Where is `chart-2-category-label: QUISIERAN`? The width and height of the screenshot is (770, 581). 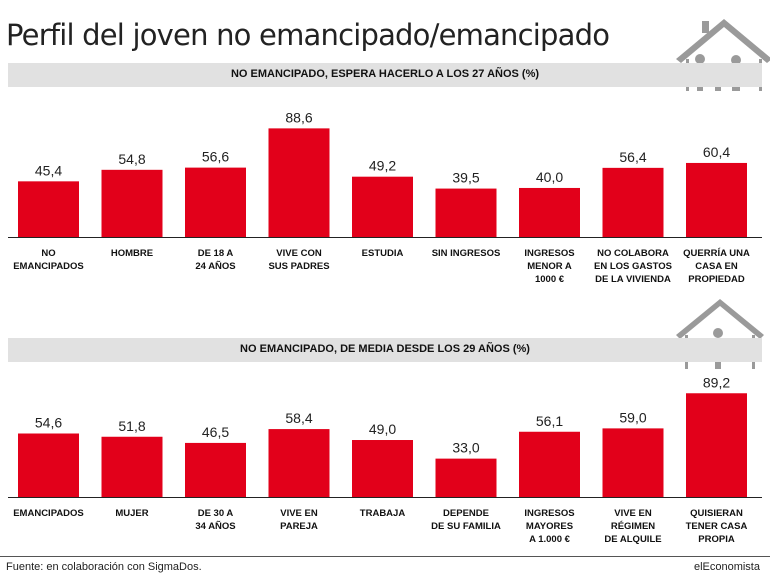 chart-2-category-label: QUISIERAN is located at coordinates (716, 513).